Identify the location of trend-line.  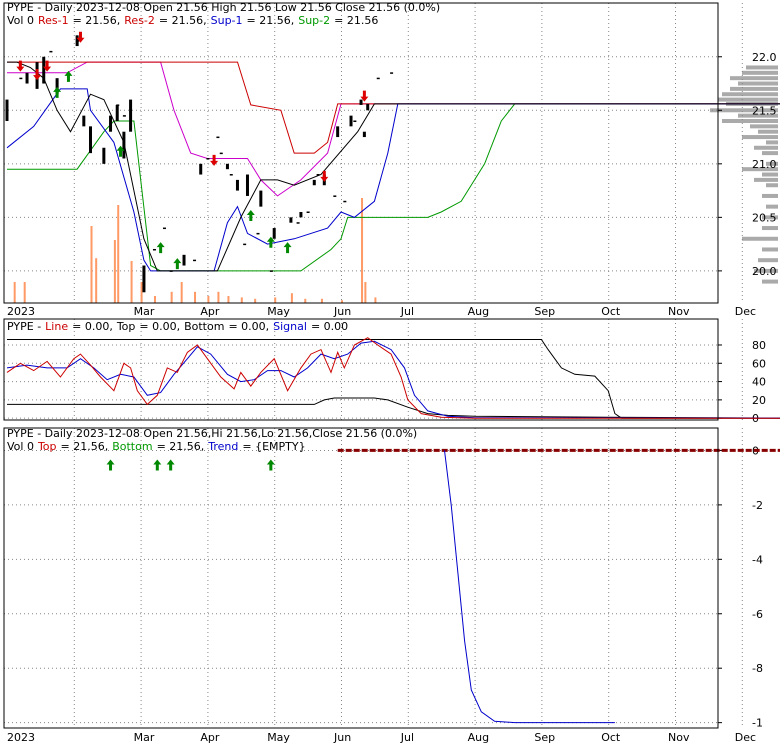
(529, 587).